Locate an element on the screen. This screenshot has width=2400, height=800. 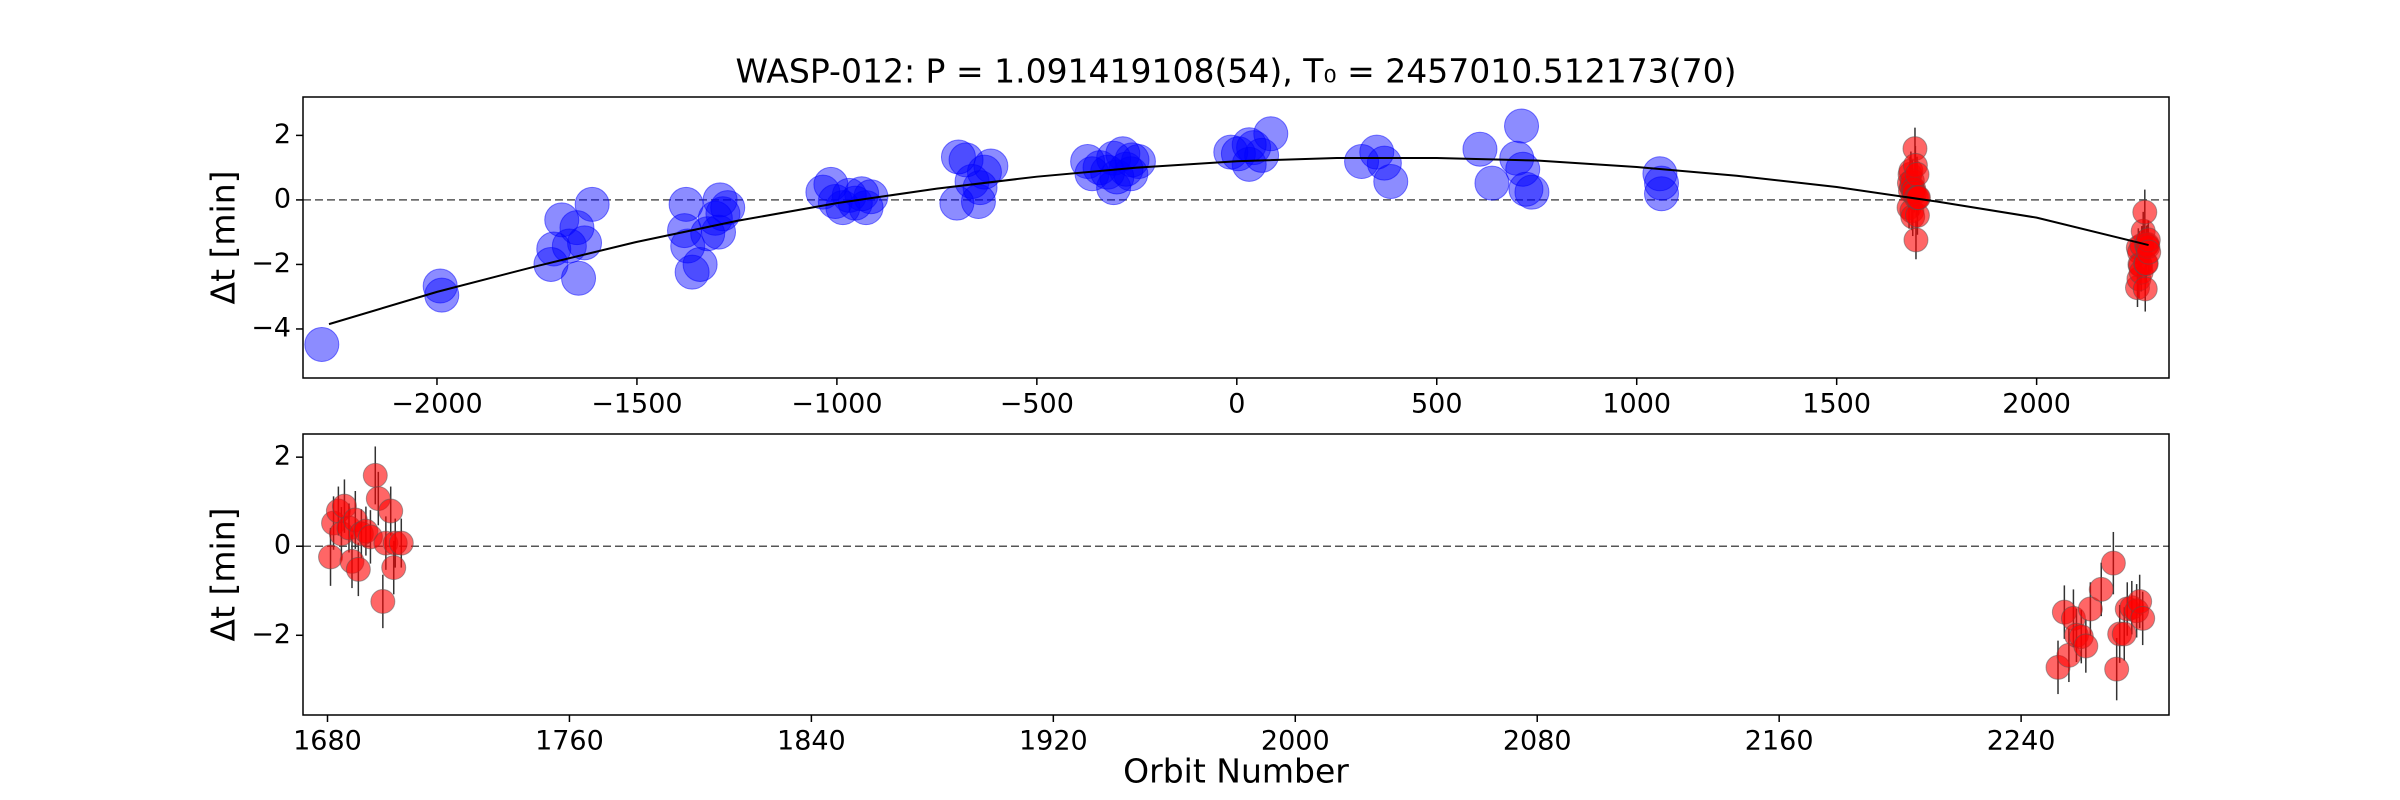
x-tick-label: −1000 is located at coordinates (836, 404).